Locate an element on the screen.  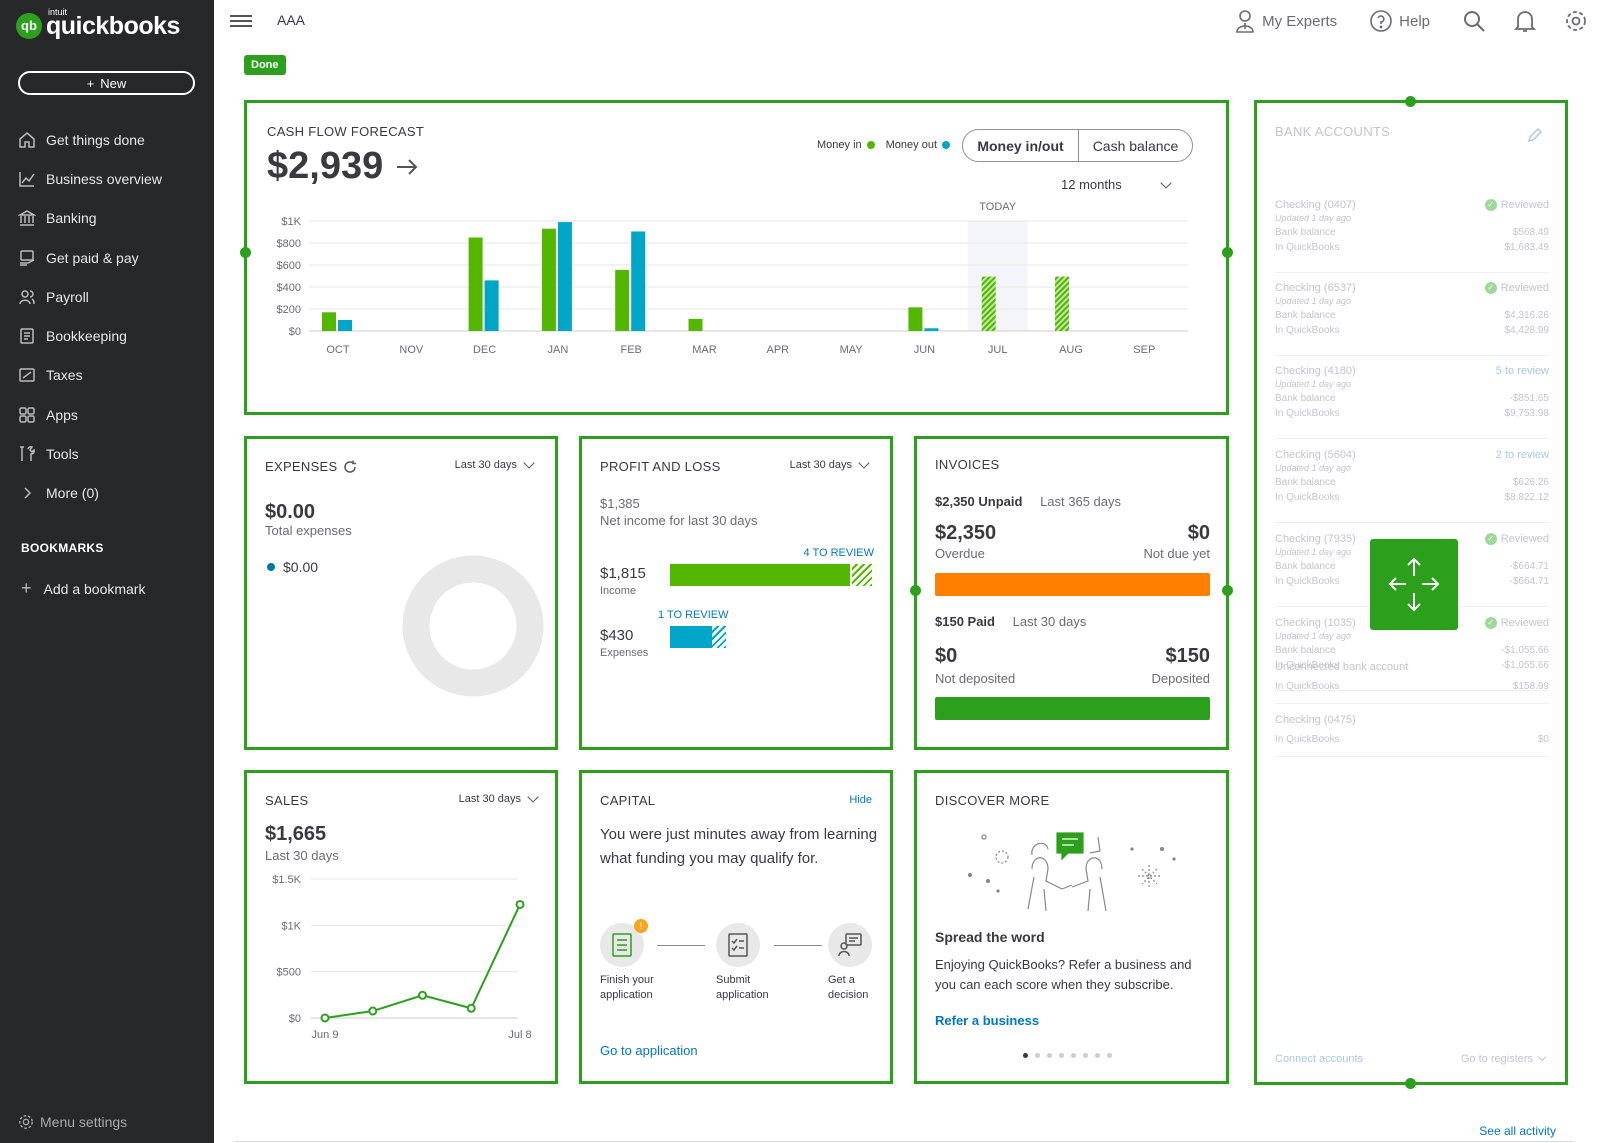
overdue-bar is located at coordinates (1072, 584).